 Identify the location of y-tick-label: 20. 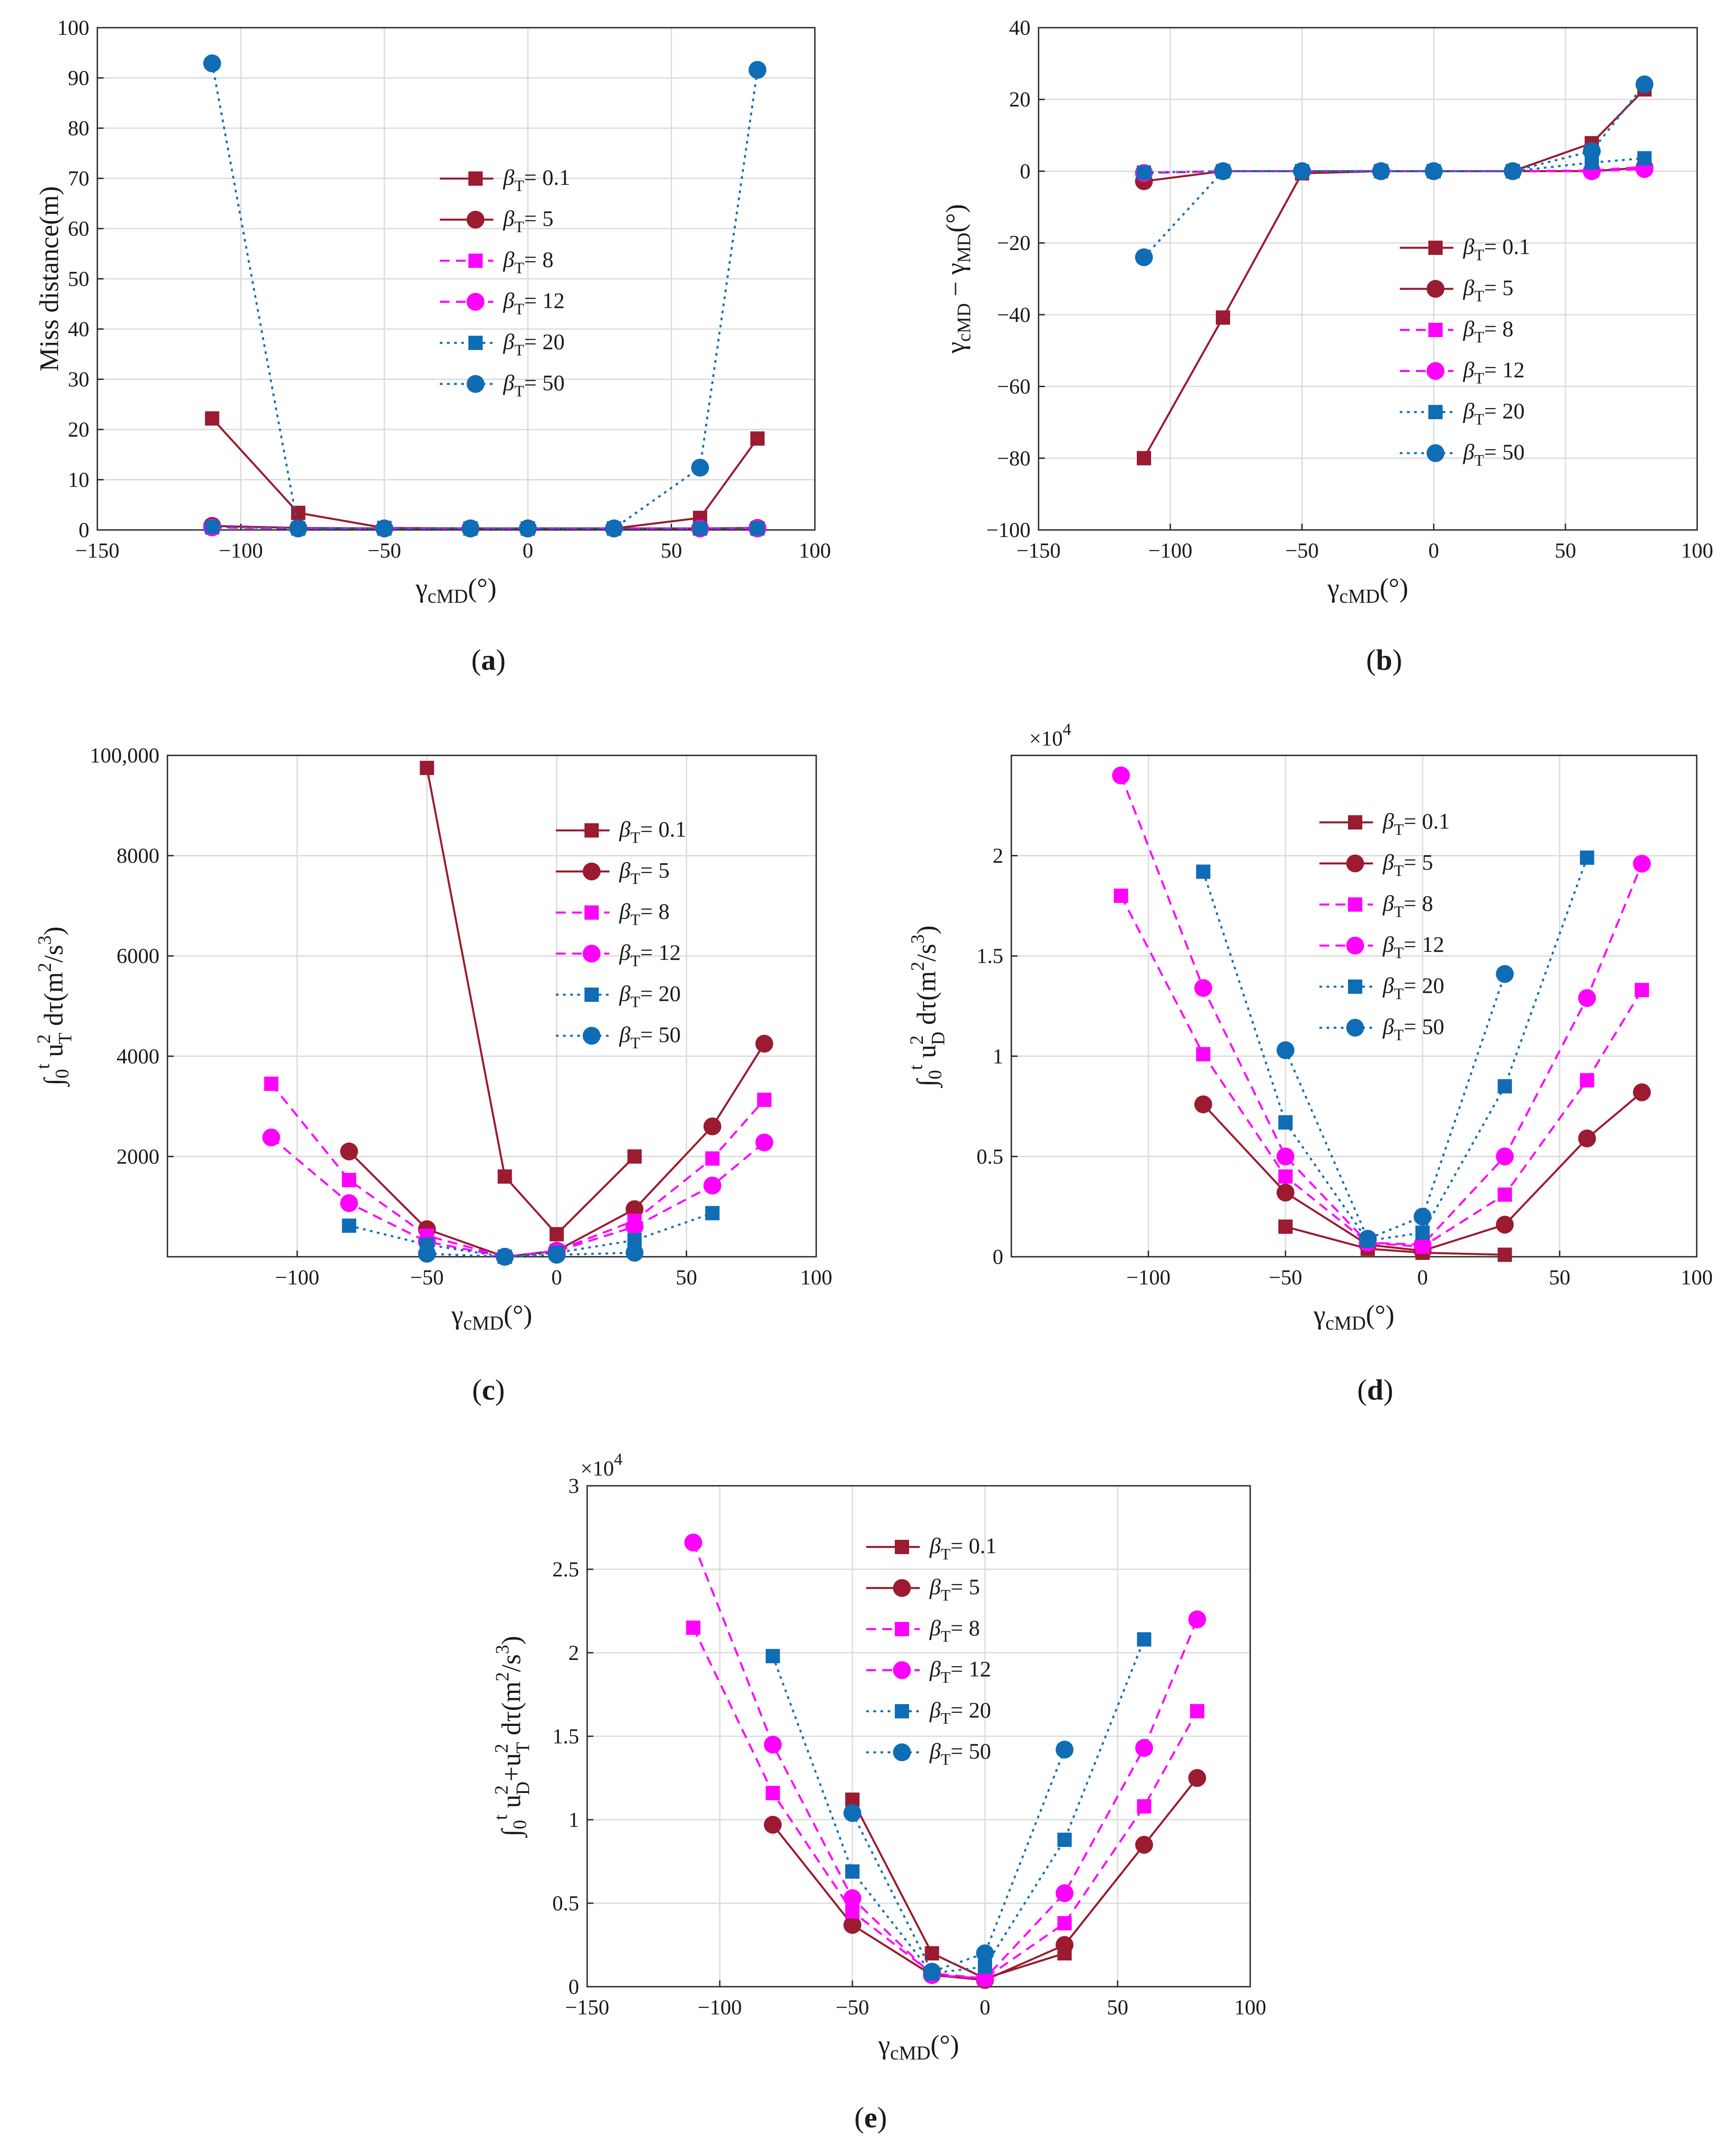
(1020, 100).